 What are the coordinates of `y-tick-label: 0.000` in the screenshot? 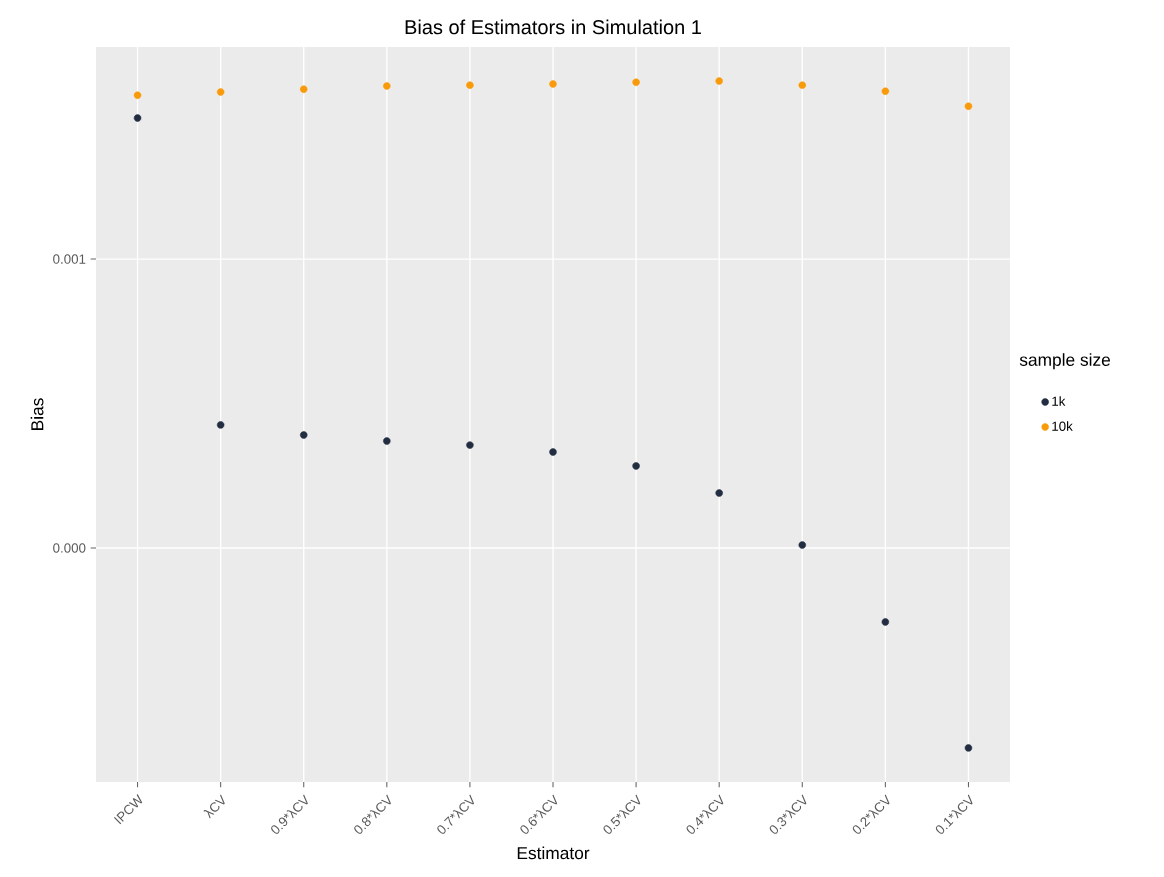 It's located at (69, 548).